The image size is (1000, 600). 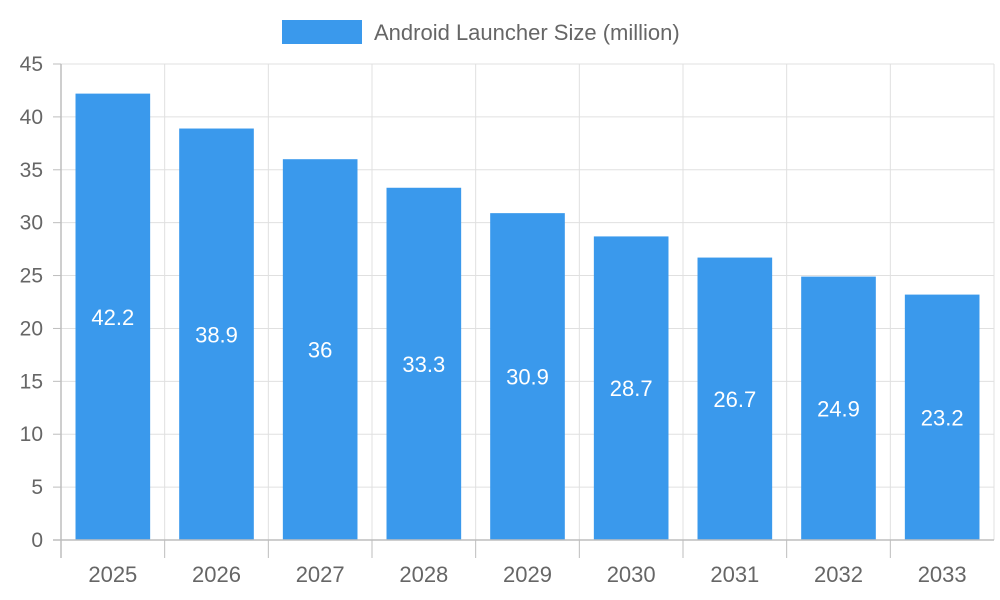 I want to click on data-label: 23.2, so click(x=942, y=417).